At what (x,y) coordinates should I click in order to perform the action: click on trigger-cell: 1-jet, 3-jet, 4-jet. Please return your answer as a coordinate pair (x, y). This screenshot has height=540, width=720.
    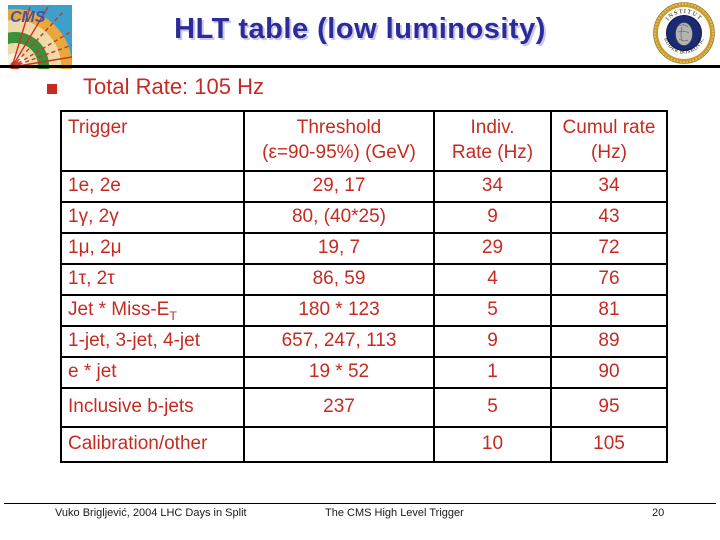
    Looking at the image, I should click on (152, 341).